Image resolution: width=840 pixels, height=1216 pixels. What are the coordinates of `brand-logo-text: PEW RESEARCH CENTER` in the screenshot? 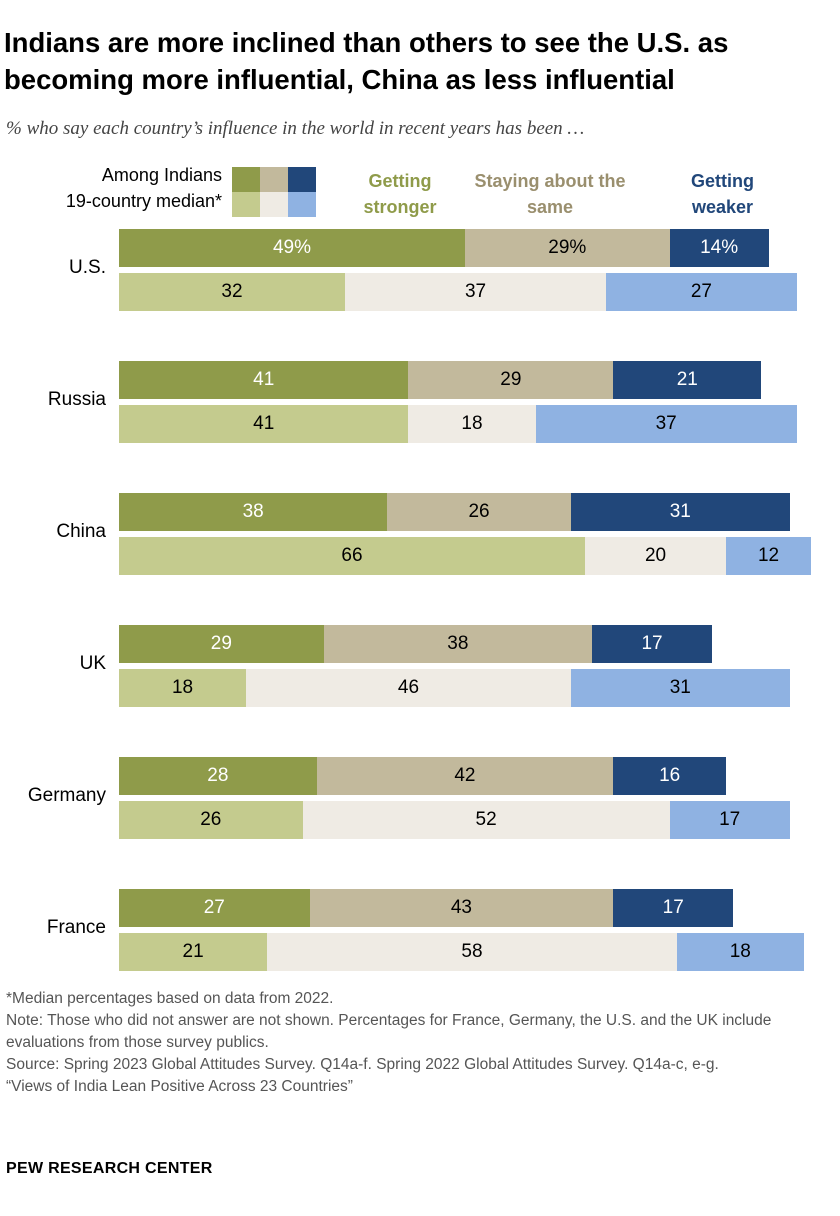 It's located at (109, 1168).